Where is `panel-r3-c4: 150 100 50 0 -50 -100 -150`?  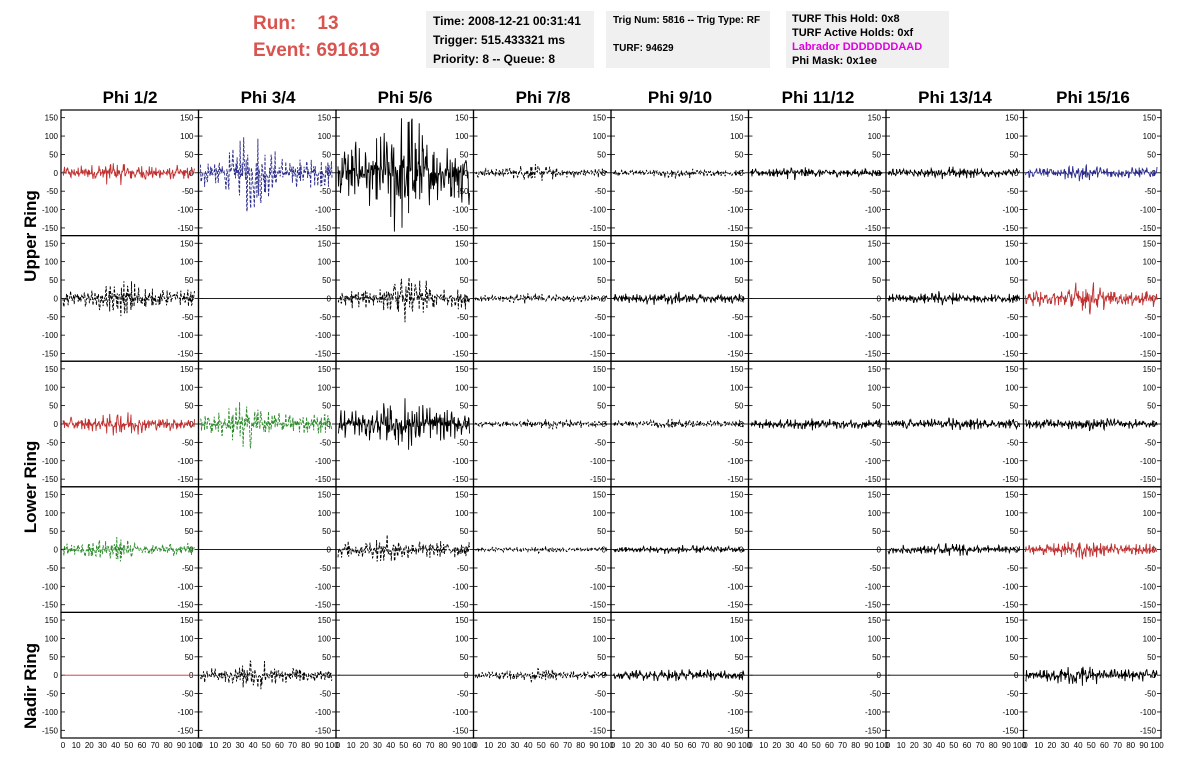
panel-r3-c4: 150 100 50 0 -50 -100 -150 is located at coordinates (542, 424).